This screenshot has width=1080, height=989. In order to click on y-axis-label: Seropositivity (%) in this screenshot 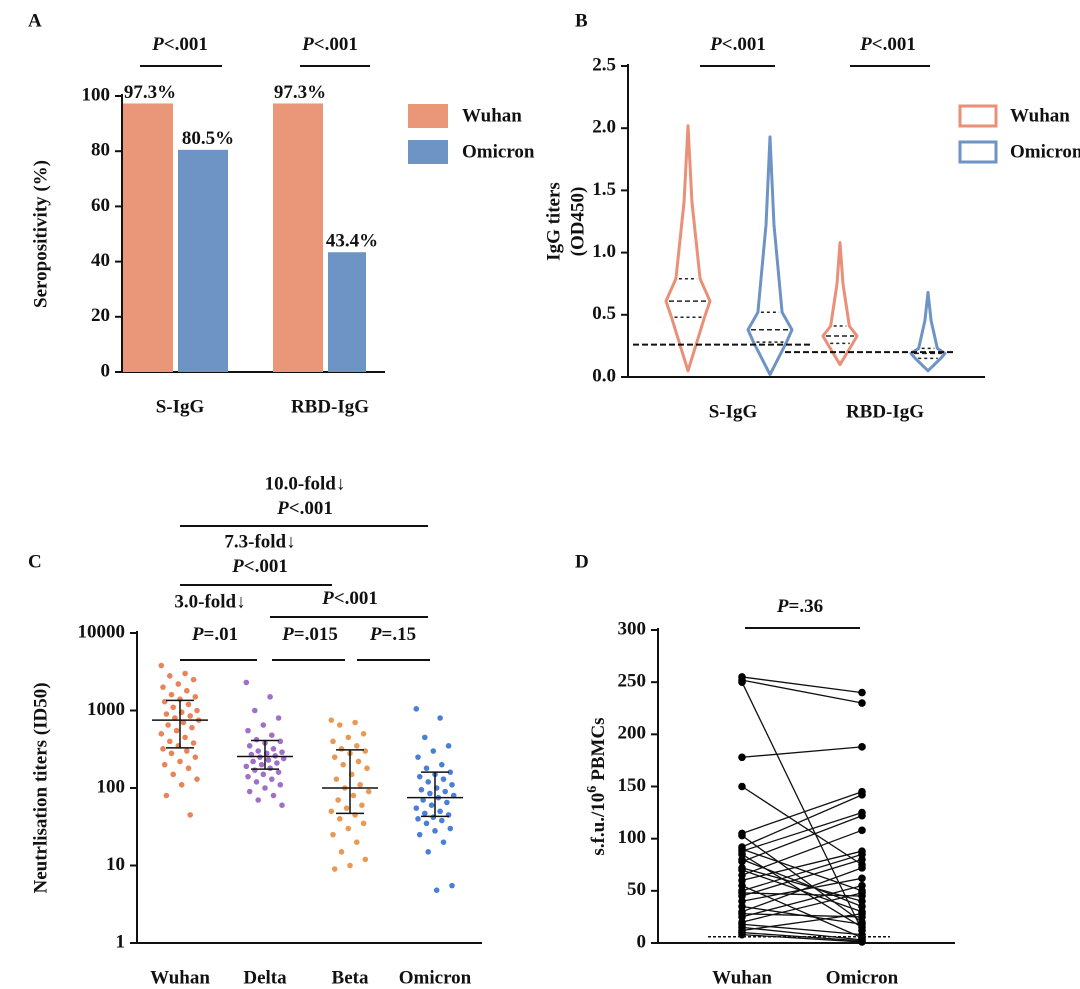, I will do `click(40, 234)`.